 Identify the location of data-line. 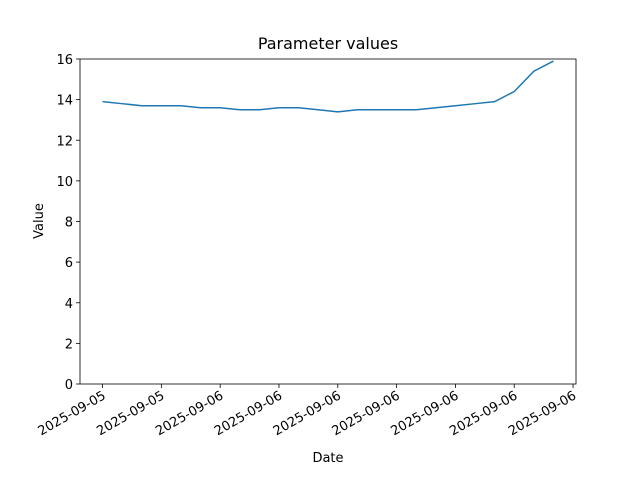
(328, 86).